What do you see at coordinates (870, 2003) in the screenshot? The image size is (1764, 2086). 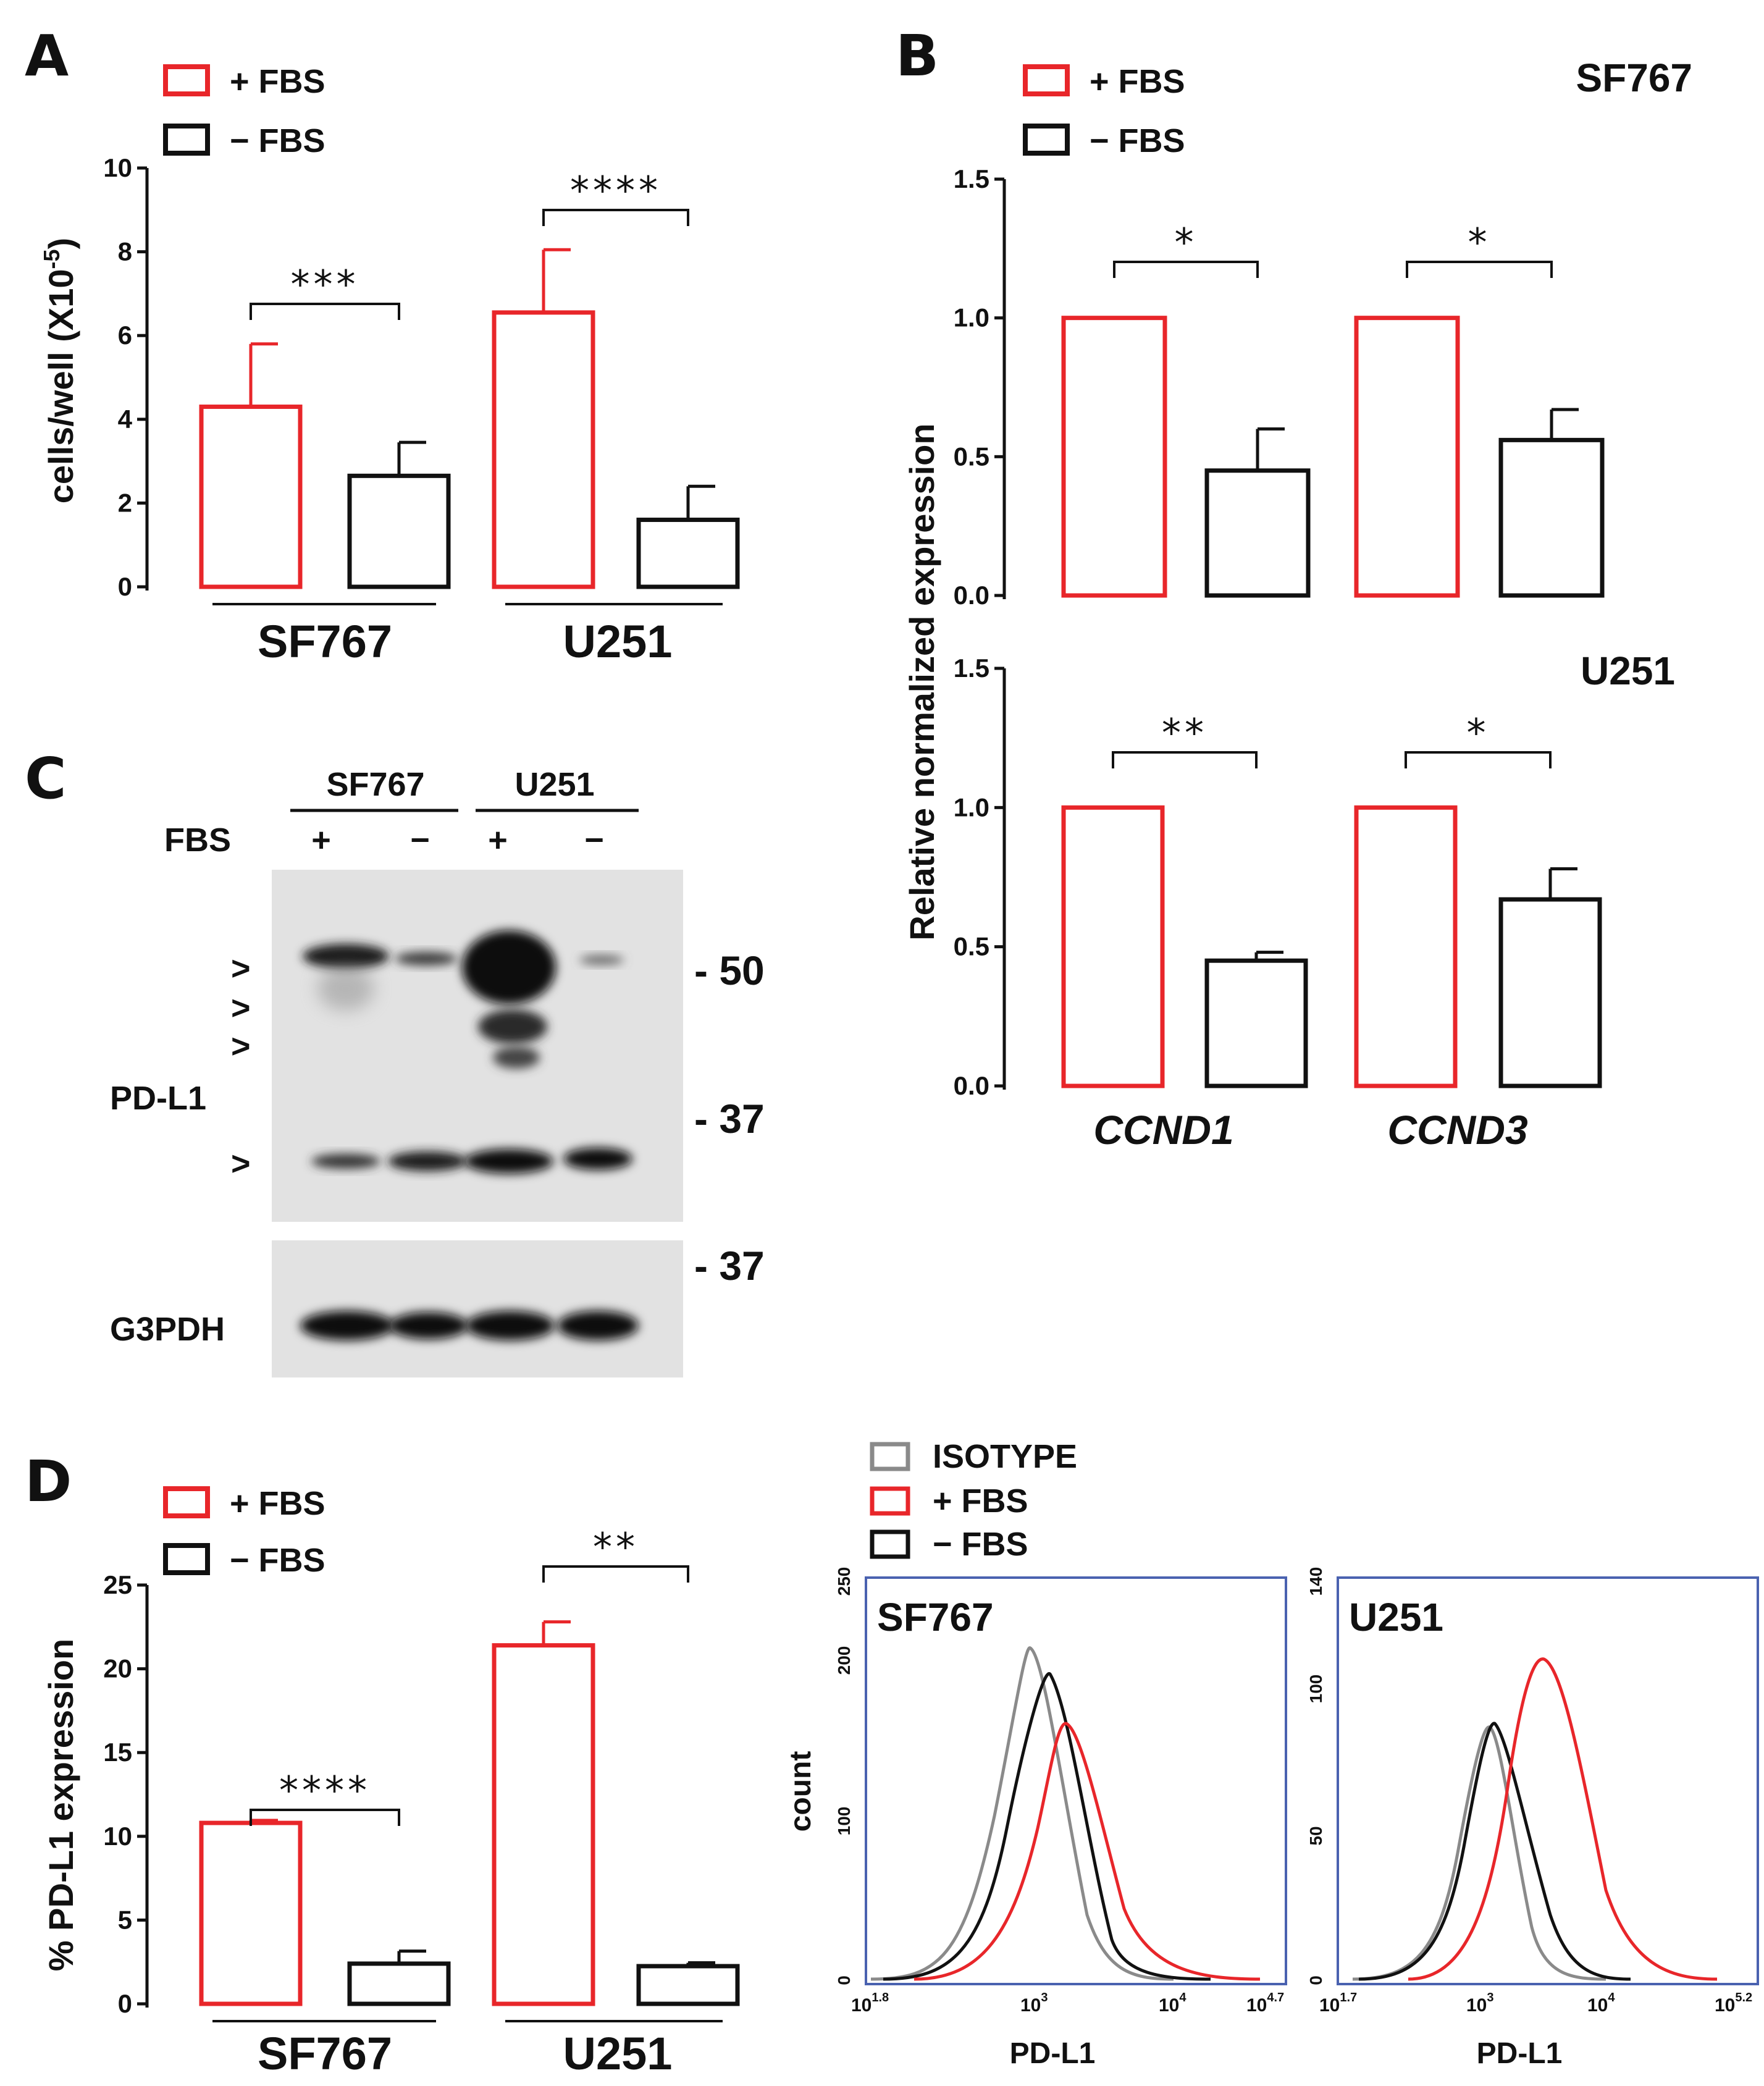 I see `flow-sf767-xtick-1: 101.8` at bounding box center [870, 2003].